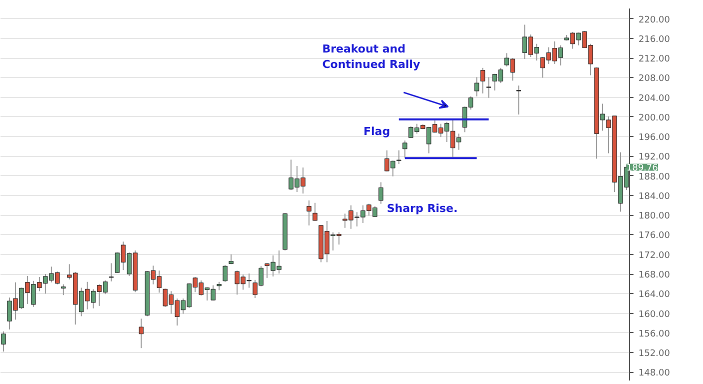 The width and height of the screenshot is (703, 384). I want to click on y-tick-label: 196.00, so click(654, 138).